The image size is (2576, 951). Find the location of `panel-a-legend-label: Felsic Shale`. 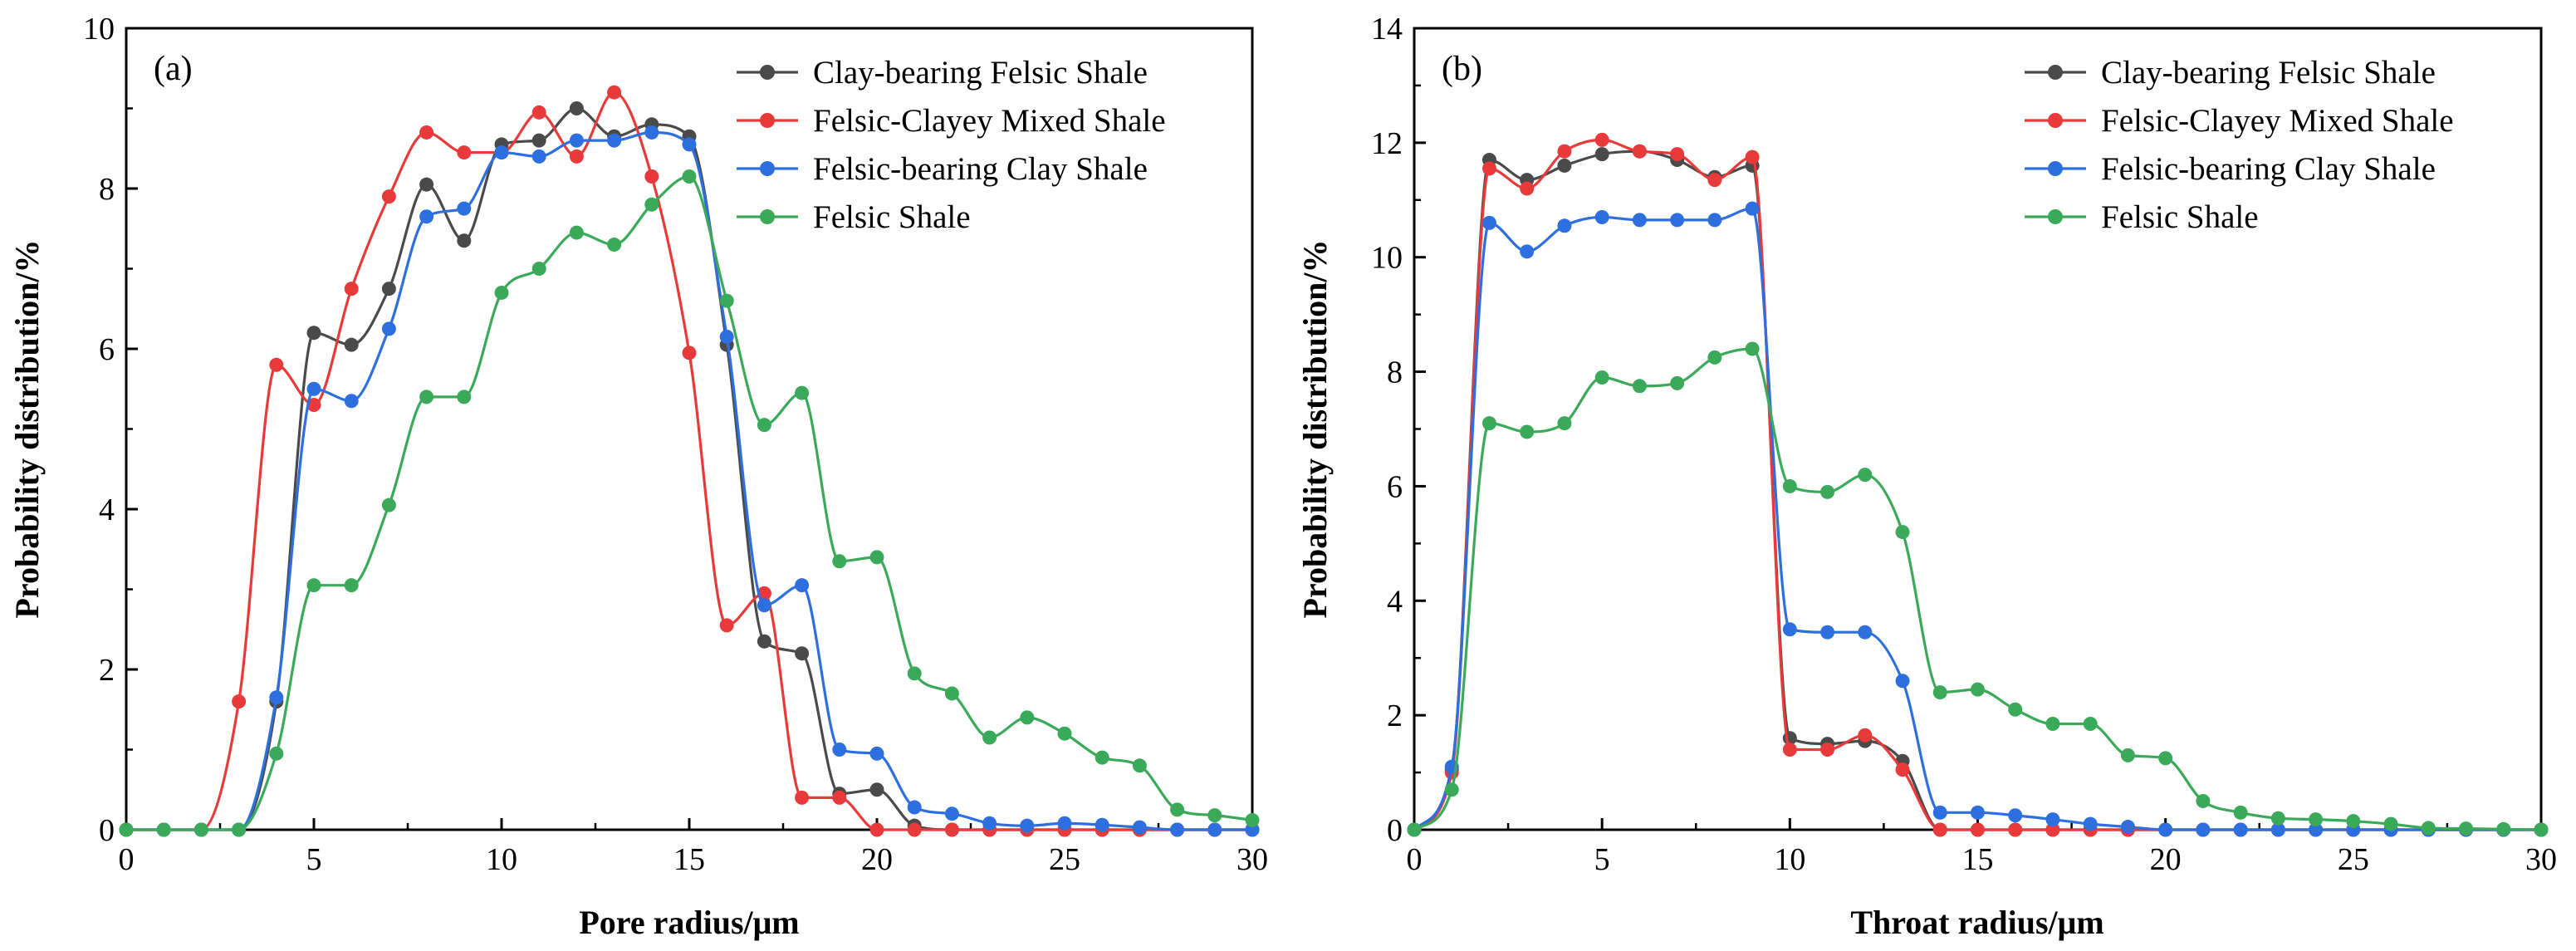

panel-a-legend-label: Felsic Shale is located at coordinates (892, 217).